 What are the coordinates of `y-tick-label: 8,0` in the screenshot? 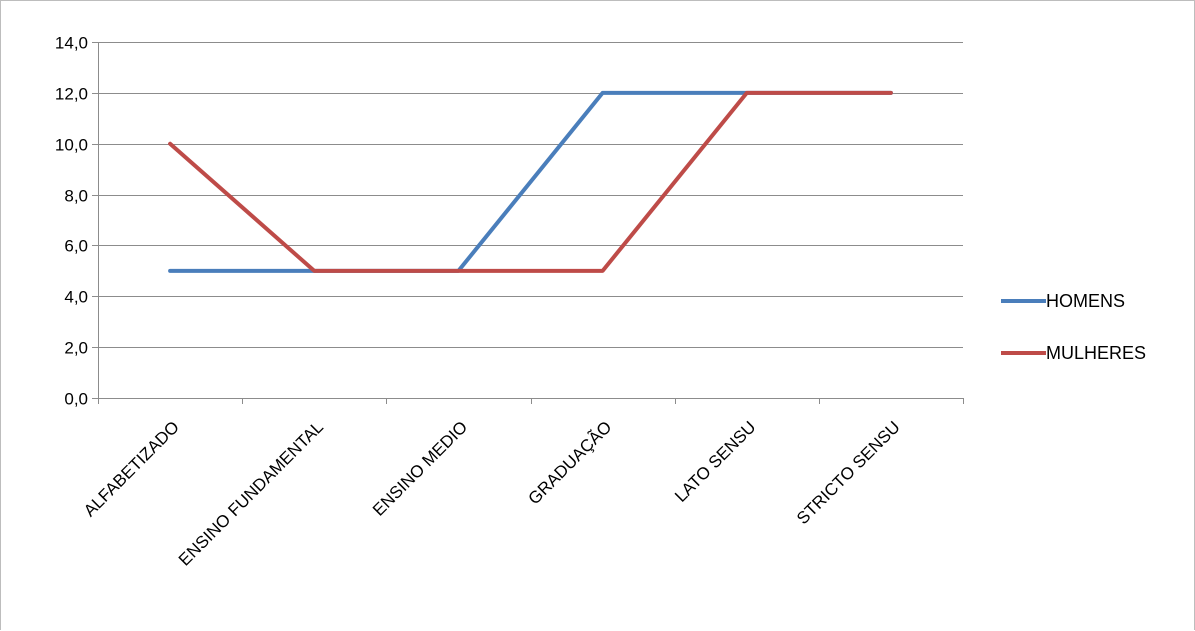 It's located at (76, 196).